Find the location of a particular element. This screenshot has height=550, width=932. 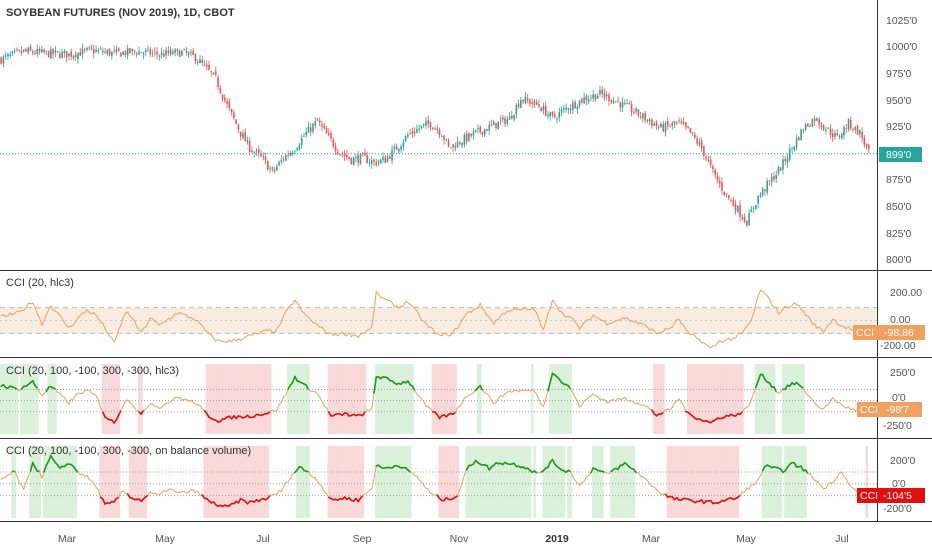

price-tick: 975'0 is located at coordinates (899, 74).